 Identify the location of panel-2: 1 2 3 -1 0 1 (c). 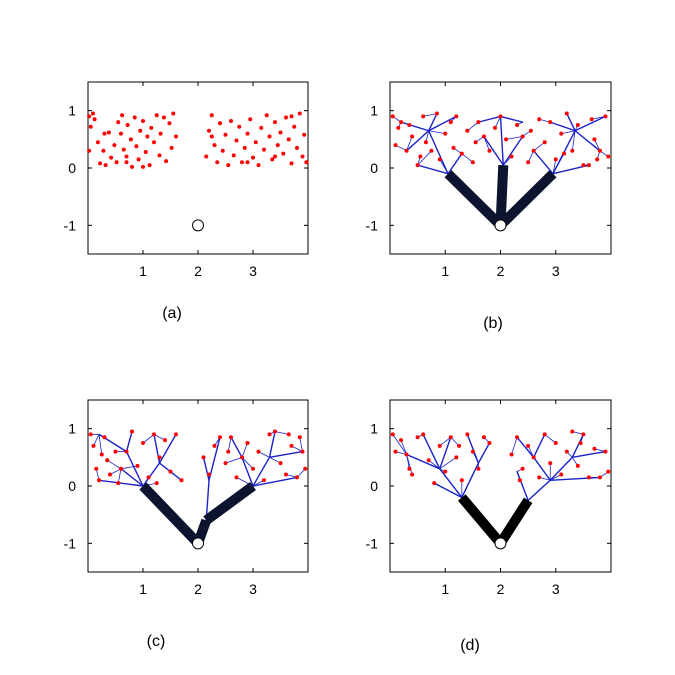
(186, 524).